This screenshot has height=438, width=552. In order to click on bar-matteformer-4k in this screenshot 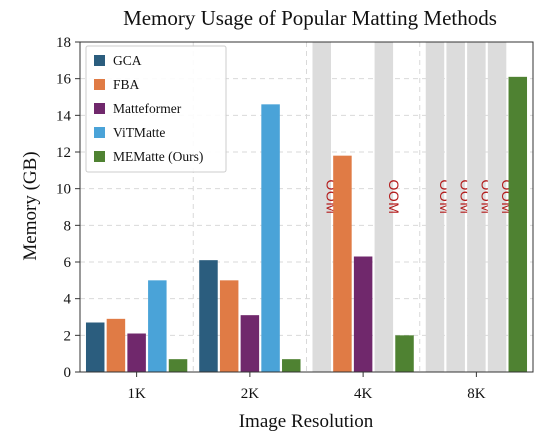, I will do `click(363, 314)`.